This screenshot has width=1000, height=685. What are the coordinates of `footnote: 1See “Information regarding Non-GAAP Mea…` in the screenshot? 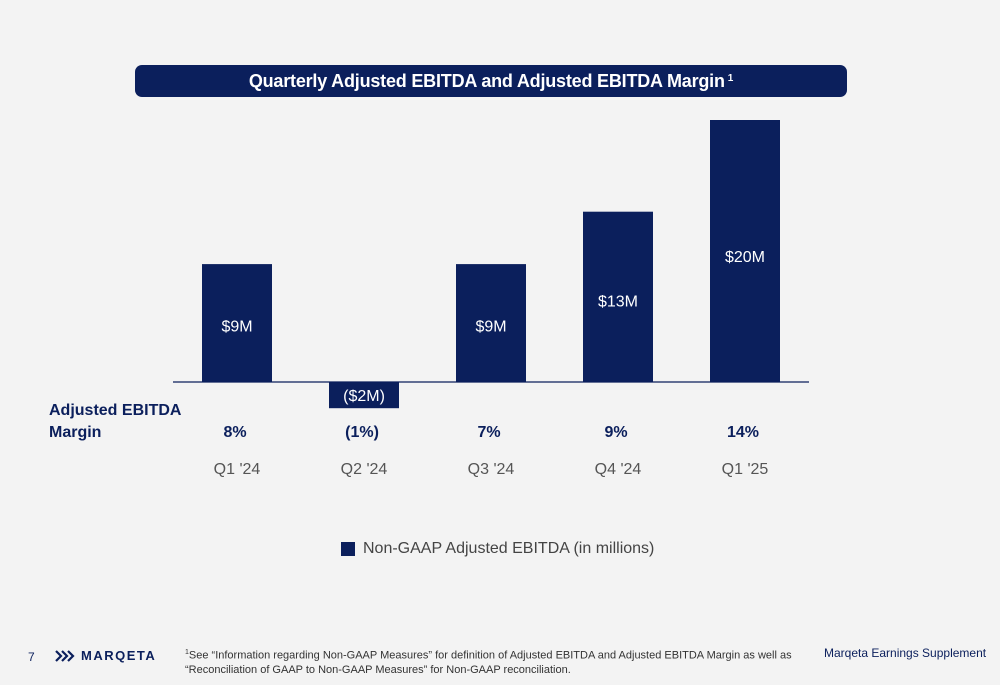 It's located at (495, 661).